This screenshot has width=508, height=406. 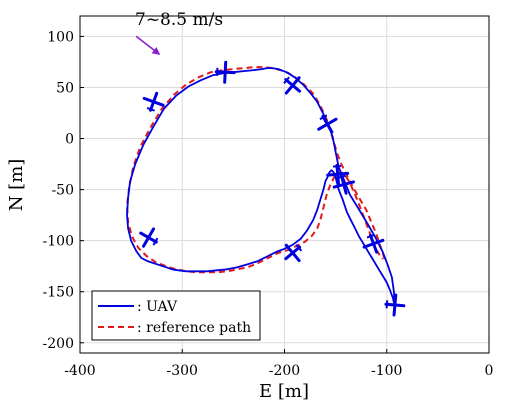 I want to click on y-tick-label: -50, so click(x=62, y=191).